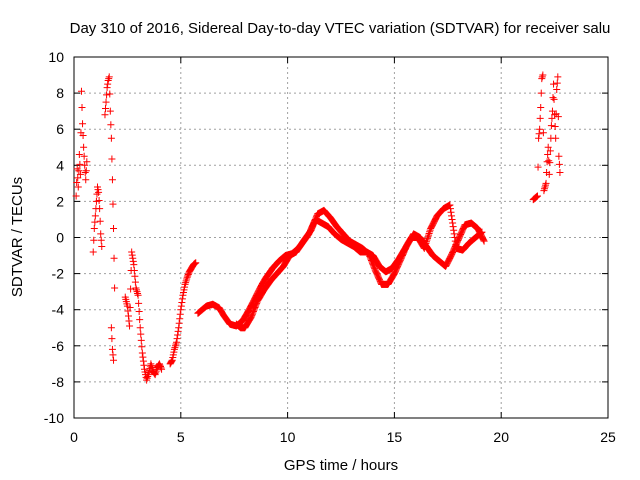 The image size is (640, 480). Describe the element at coordinates (58, 346) in the screenshot. I see `y-tick-label: -6` at that location.